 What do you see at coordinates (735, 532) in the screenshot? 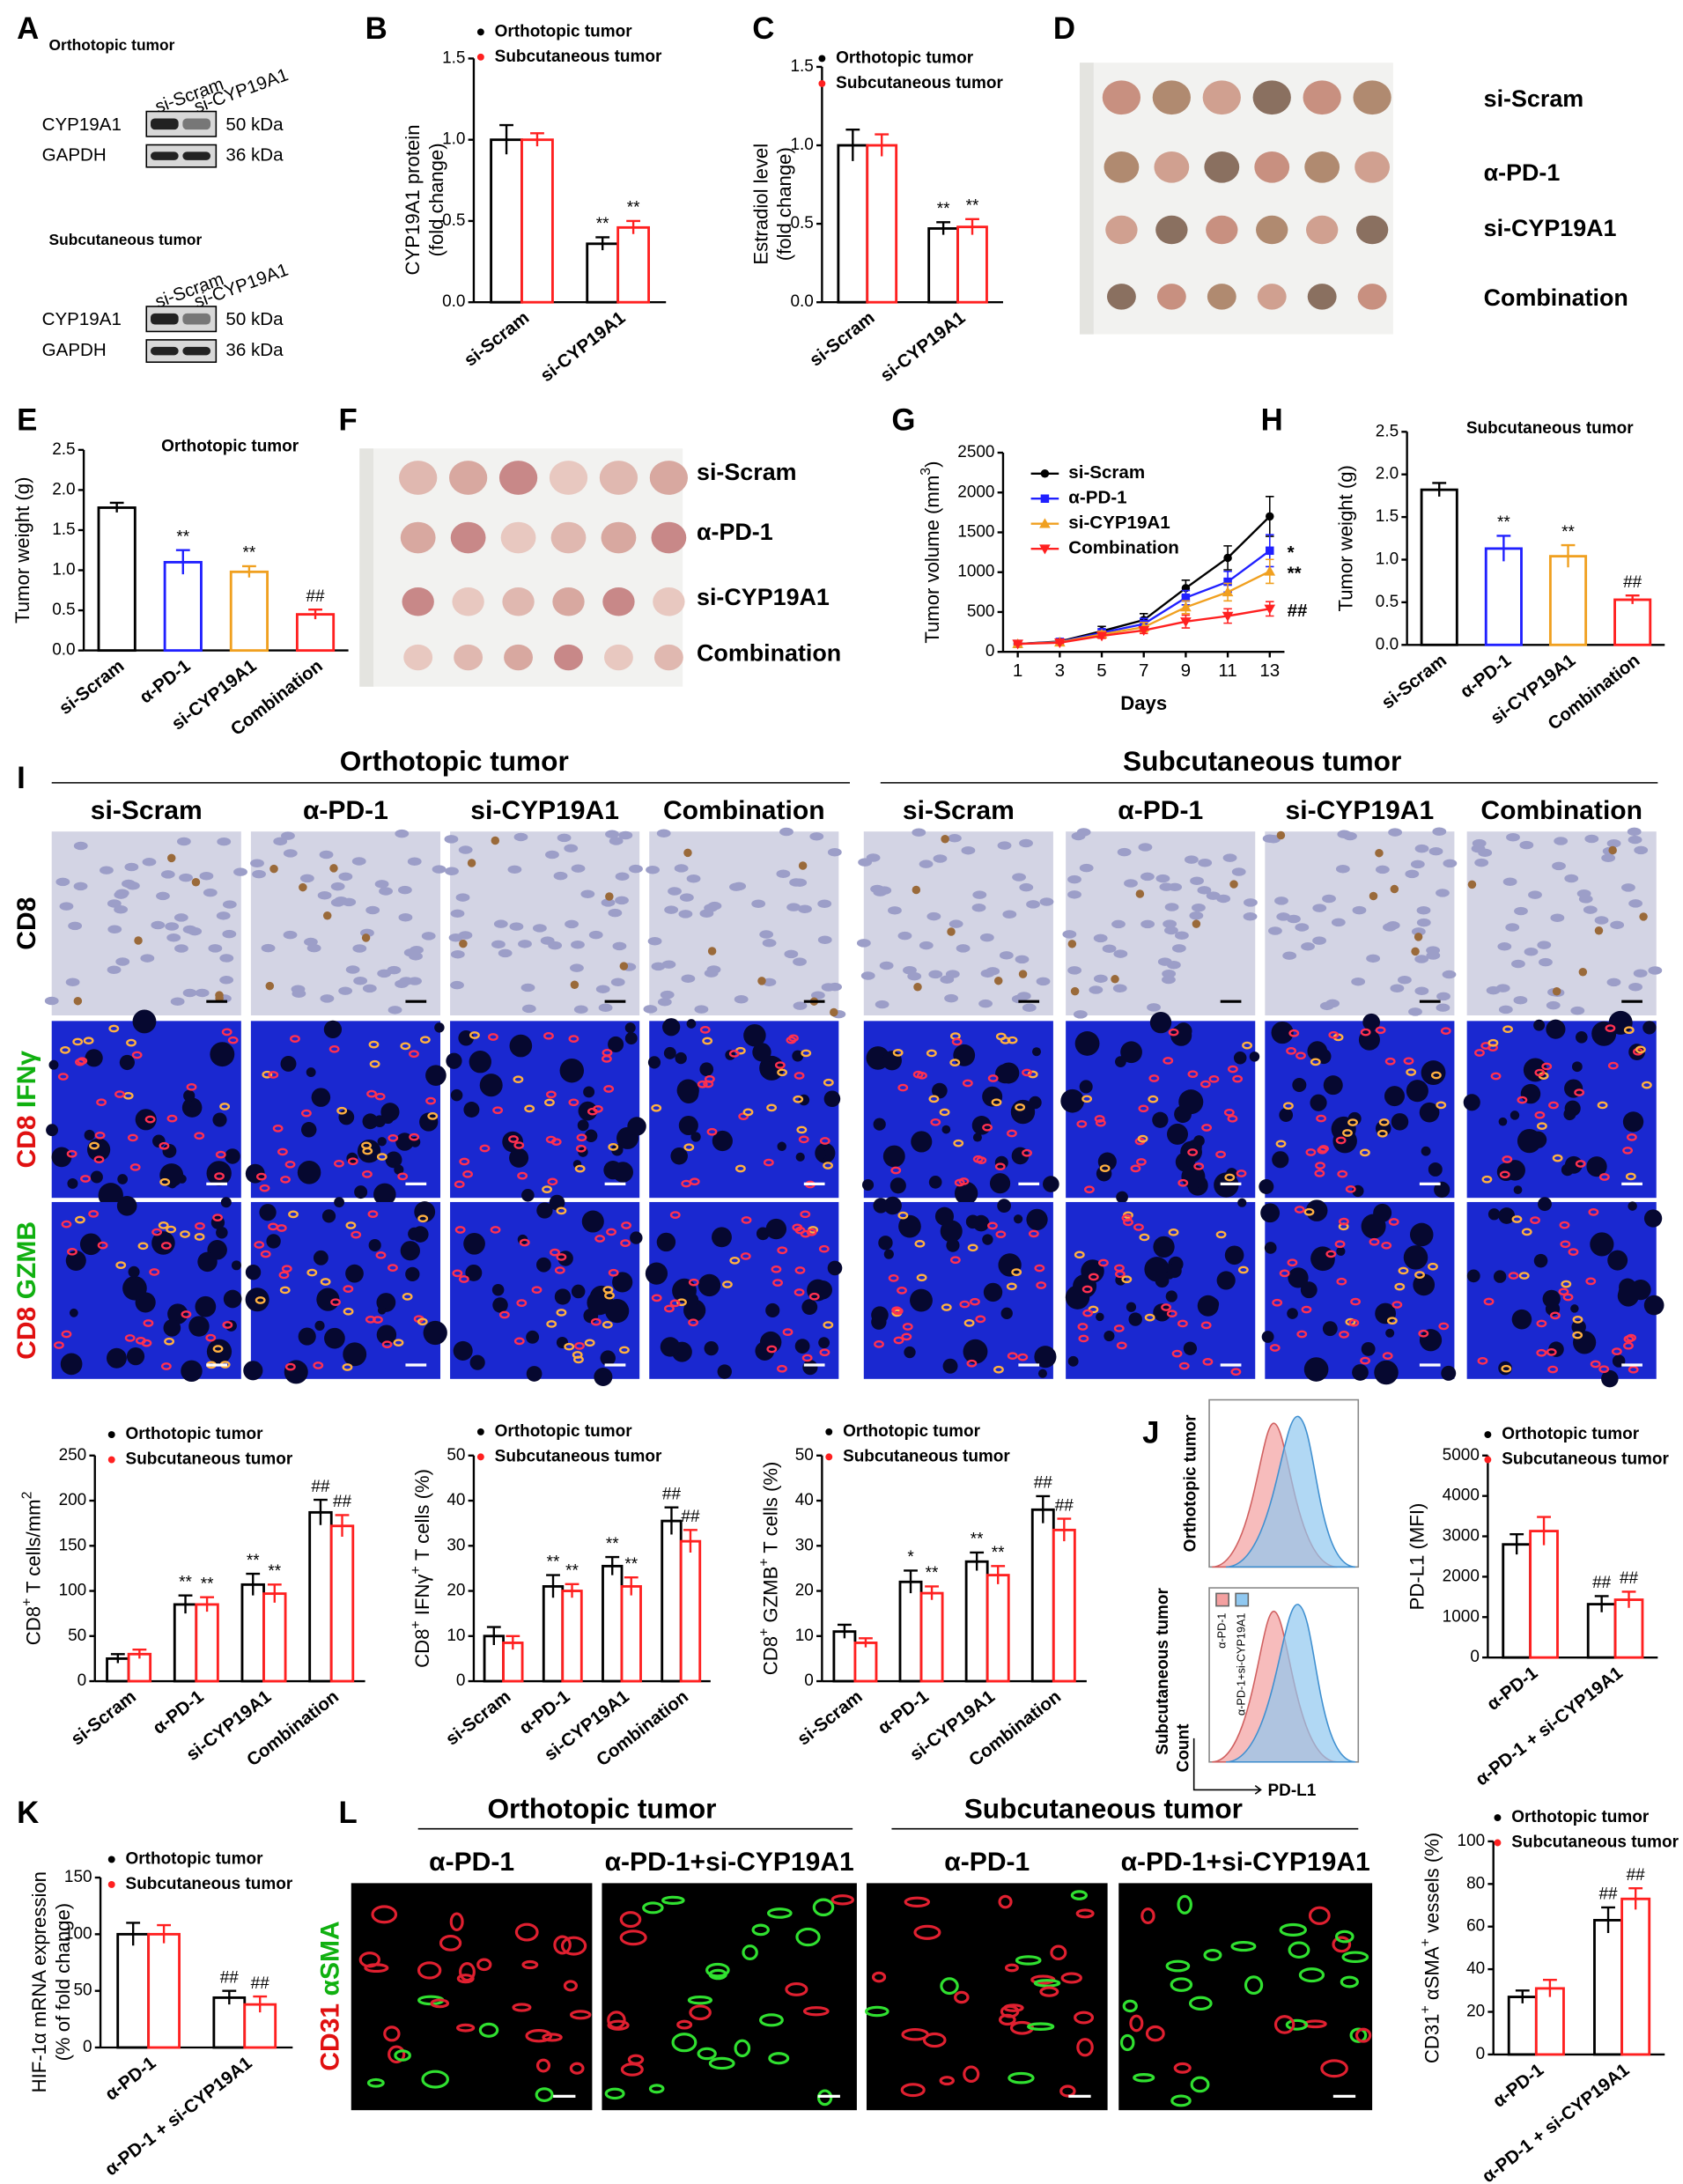
I see `row-label: α-PD-1` at bounding box center [735, 532].